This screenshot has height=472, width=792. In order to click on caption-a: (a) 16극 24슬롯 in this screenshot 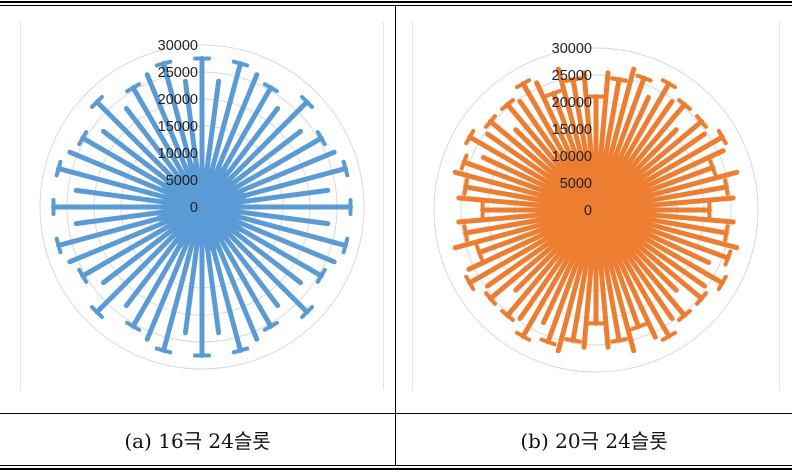, I will do `click(197, 441)`.